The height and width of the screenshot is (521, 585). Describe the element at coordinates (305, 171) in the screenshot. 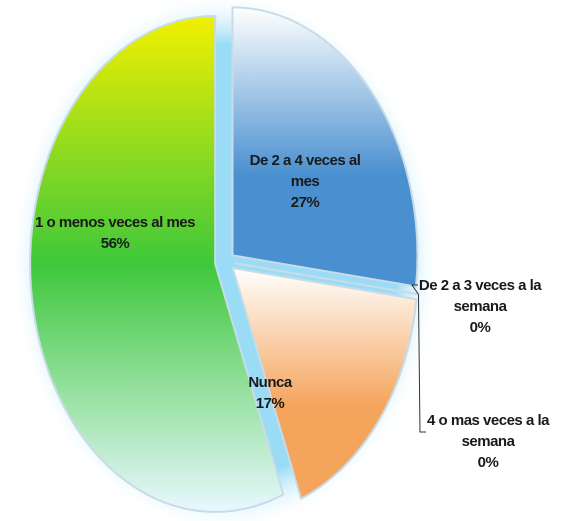

I see `slice-label: De 2 a 4 veces al mes` at that location.